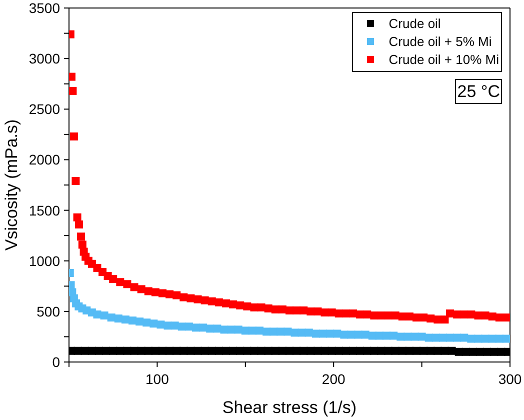 The image size is (524, 420). I want to click on y-tick-label: 3500, so click(44, 8).